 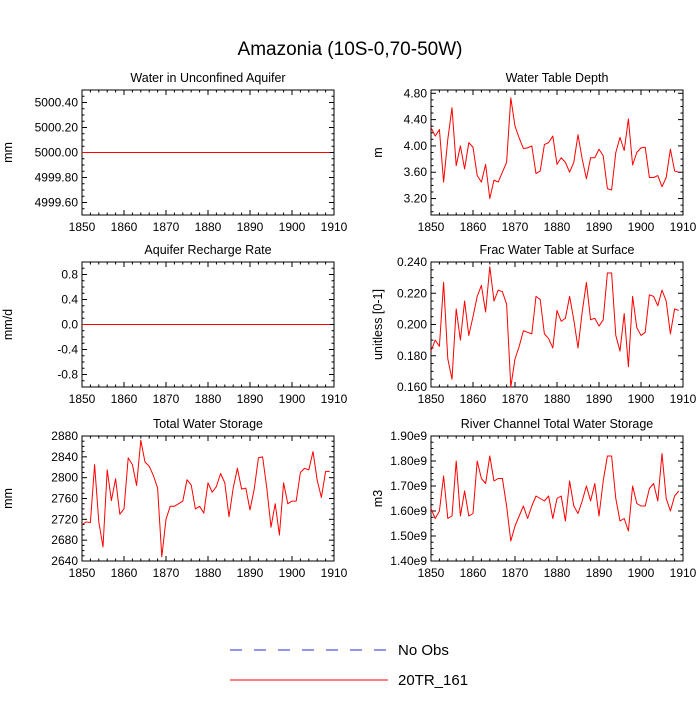 I want to click on y-axis-label: mm/d, so click(x=8, y=324).